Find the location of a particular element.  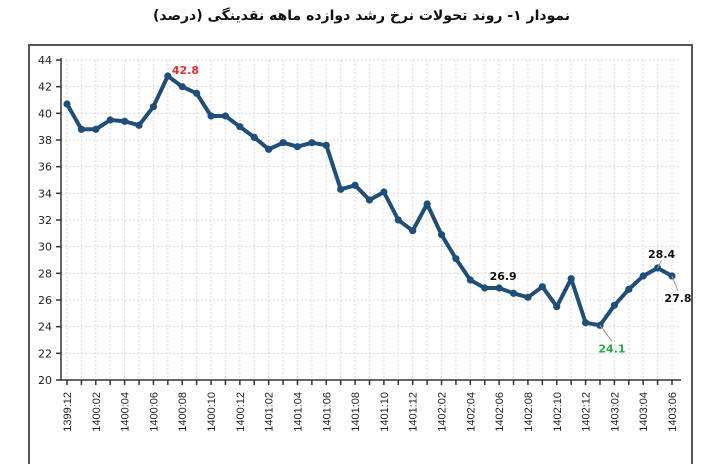

x-tick-label: 1403:06 is located at coordinates (673, 412).